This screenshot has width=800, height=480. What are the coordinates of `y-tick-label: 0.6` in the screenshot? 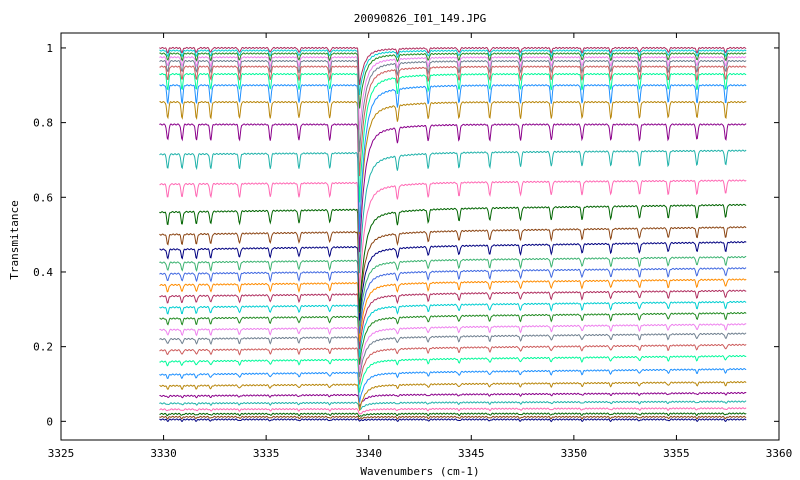 It's located at (43, 197).